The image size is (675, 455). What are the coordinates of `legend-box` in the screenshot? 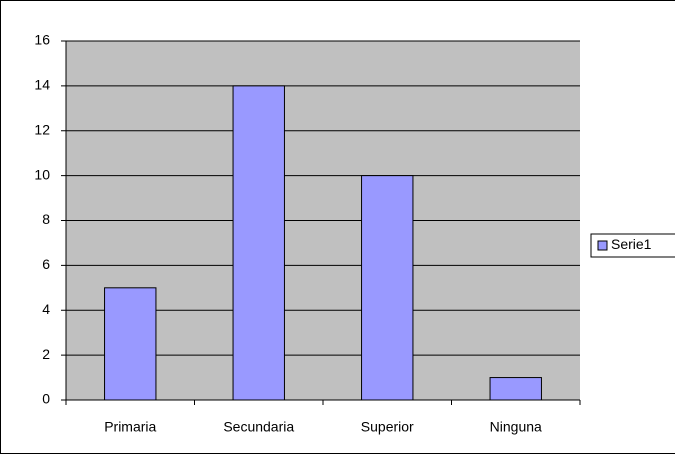 It's located at (632, 245).